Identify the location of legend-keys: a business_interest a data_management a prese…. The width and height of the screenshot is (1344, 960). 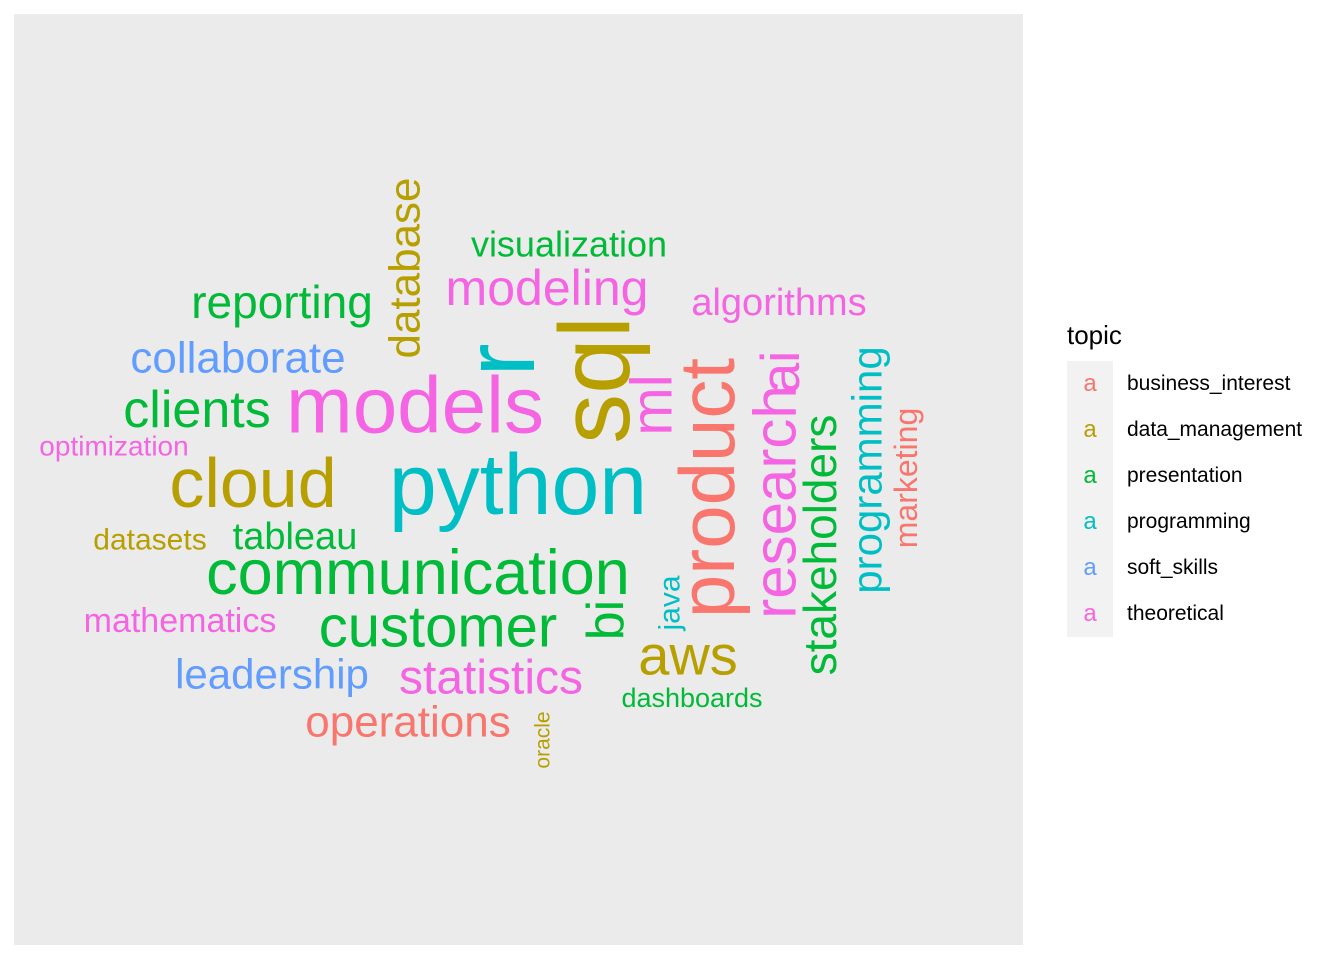
(1184, 499).